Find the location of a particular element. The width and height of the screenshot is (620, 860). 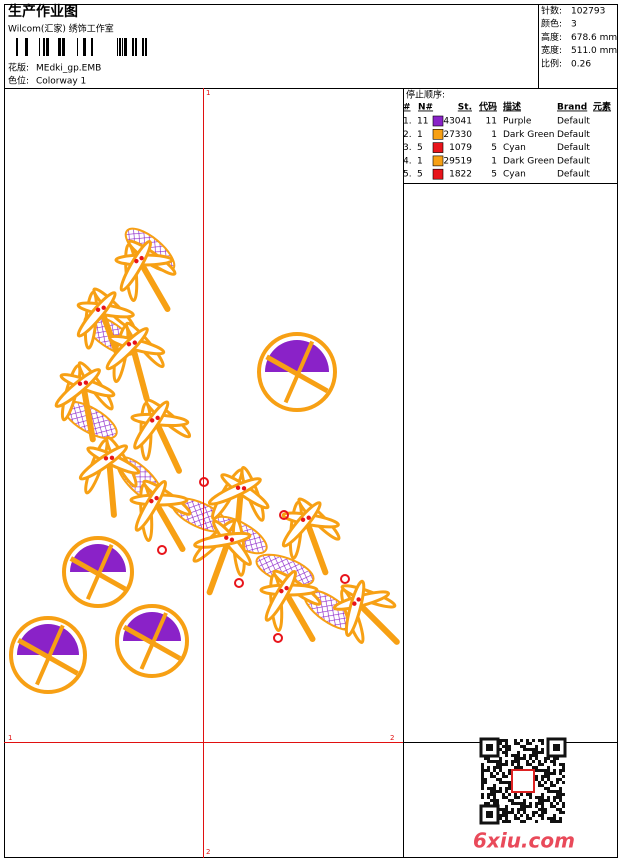

cell-index: 3. is located at coordinates (407, 148).